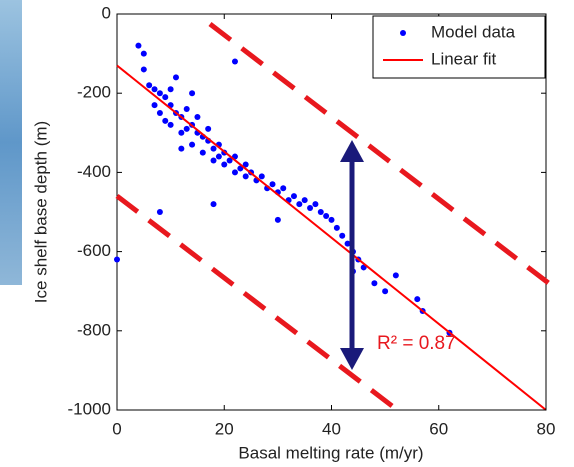 The width and height of the screenshot is (574, 467). What do you see at coordinates (224, 428) in the screenshot?
I see `x-tick-label: 20` at bounding box center [224, 428].